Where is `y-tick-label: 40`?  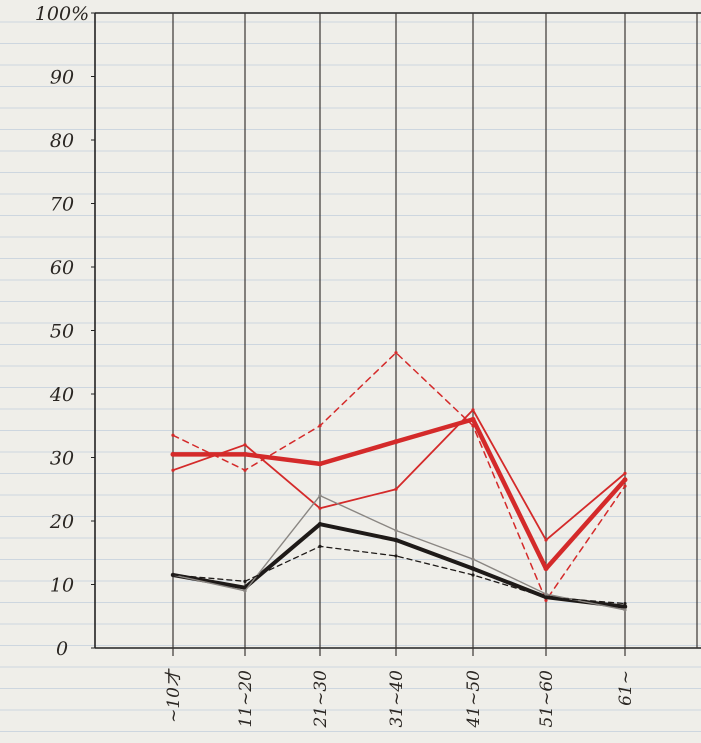 y-tick-label: 40 is located at coordinates (61, 395).